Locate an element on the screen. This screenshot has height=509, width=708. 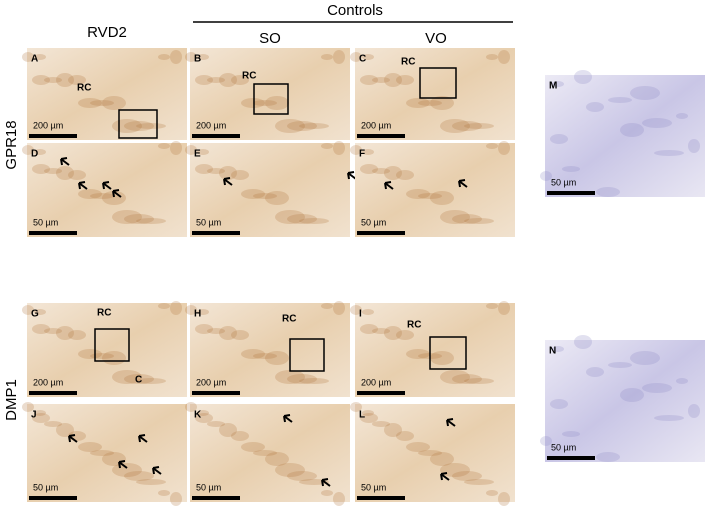
panel: B RC 200 µm is located at coordinates (267, 94).